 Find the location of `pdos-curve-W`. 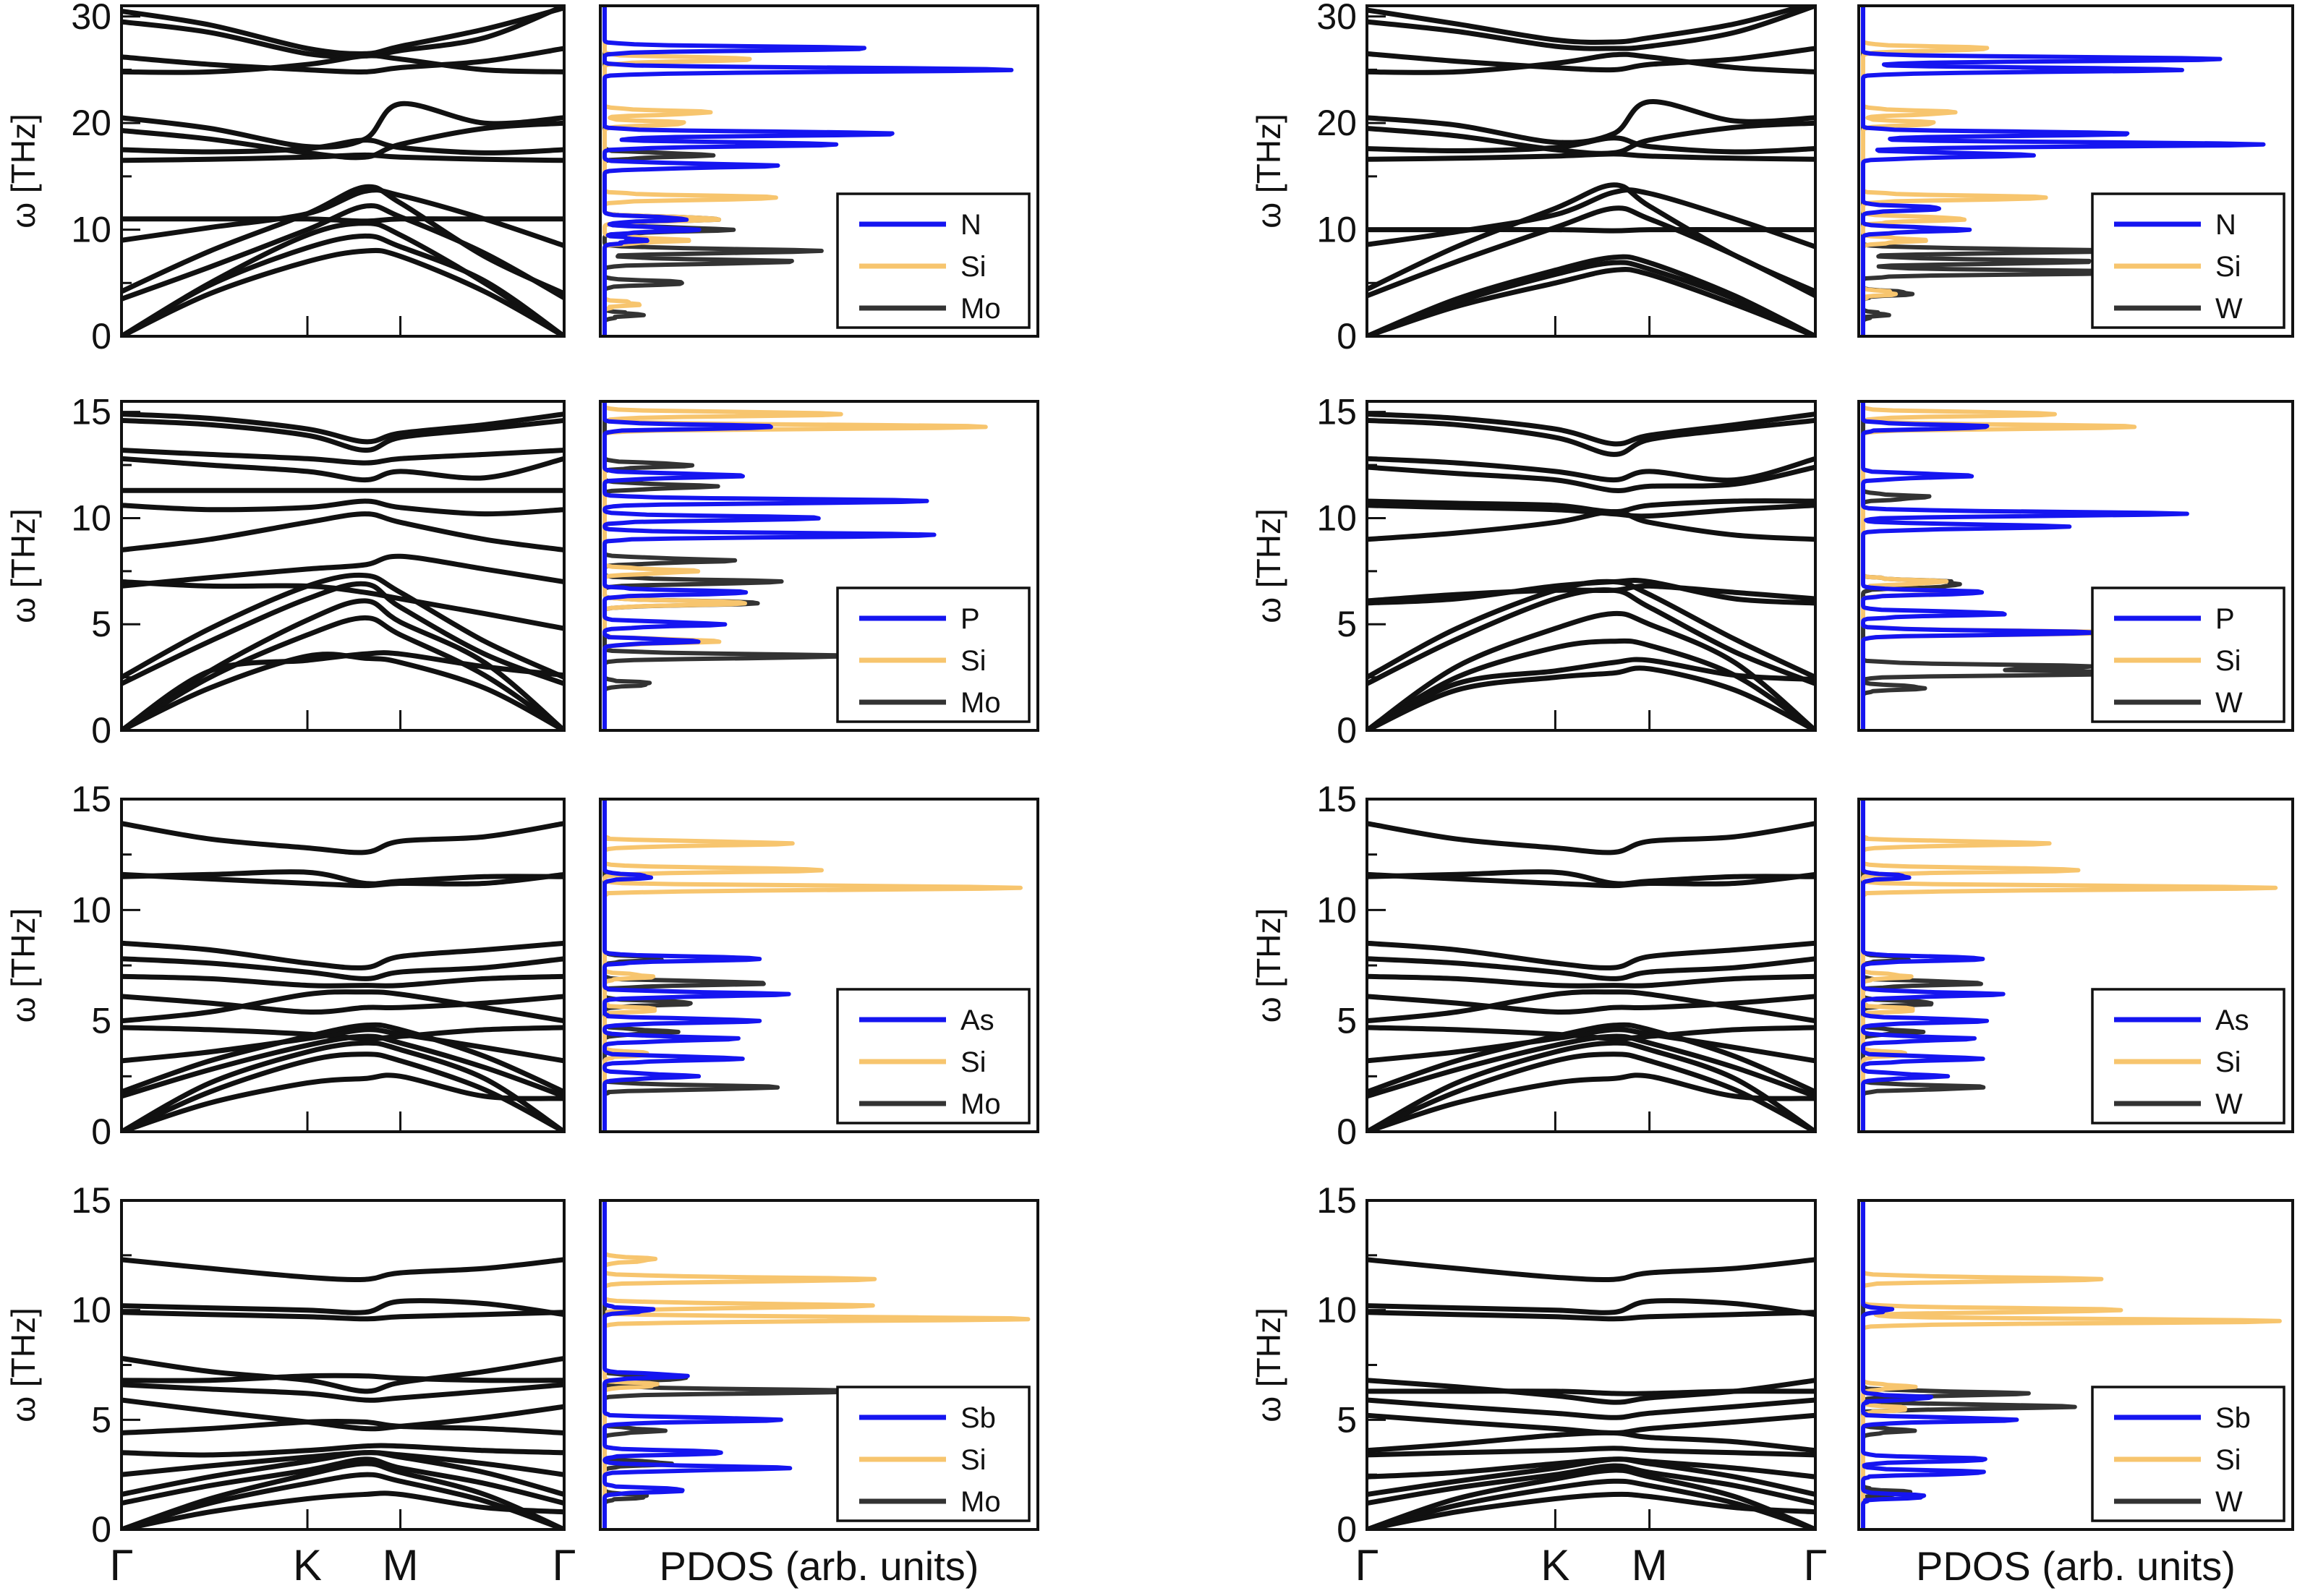

pdos-curve-W is located at coordinates (1969, 1364).